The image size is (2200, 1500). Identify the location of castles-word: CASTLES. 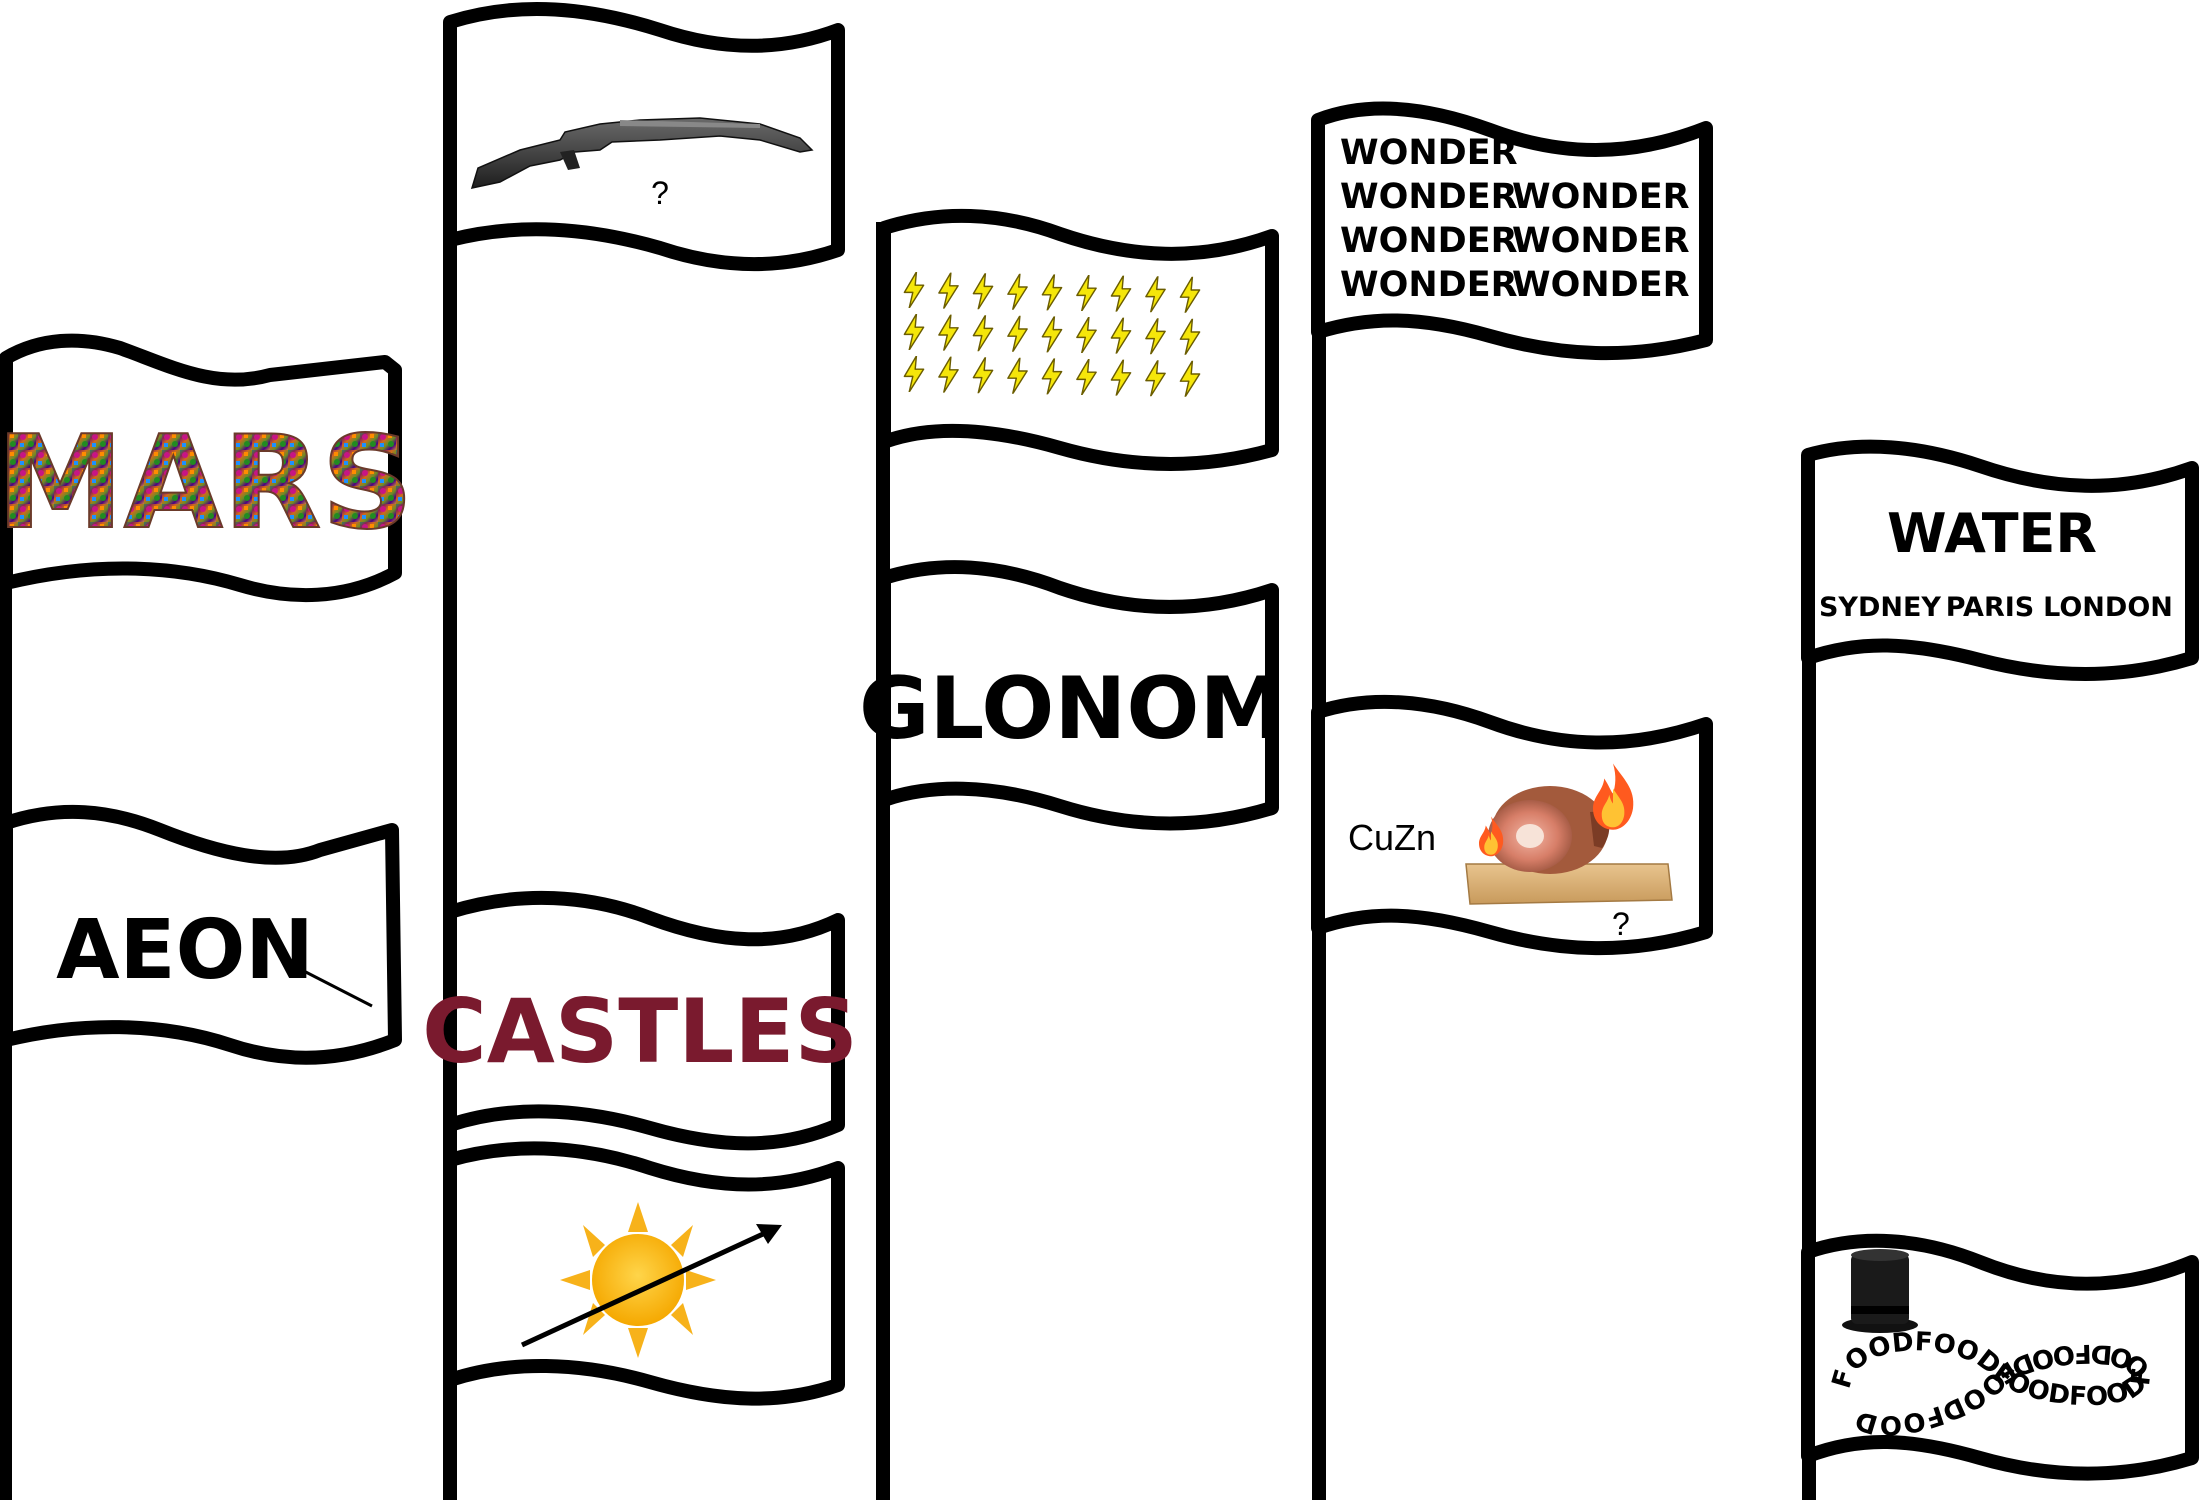
(640, 1031).